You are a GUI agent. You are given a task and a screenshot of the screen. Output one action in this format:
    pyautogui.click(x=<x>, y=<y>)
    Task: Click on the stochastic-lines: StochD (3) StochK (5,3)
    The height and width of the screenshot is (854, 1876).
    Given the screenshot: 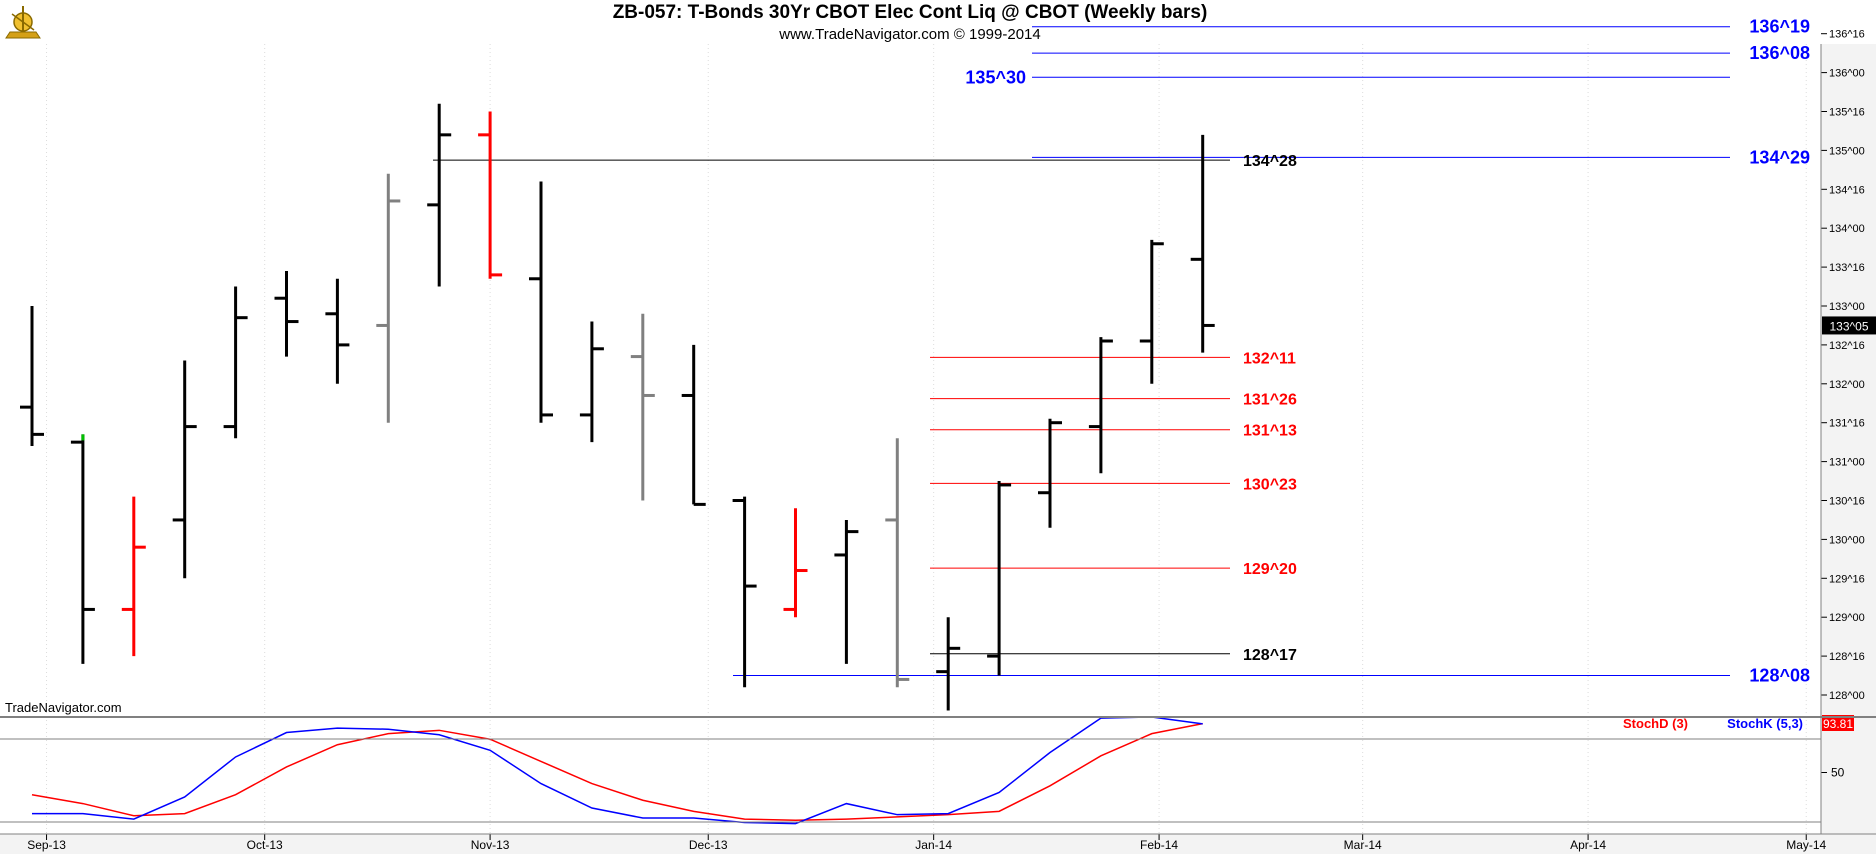 What is the action you would take?
    pyautogui.click(x=917, y=770)
    